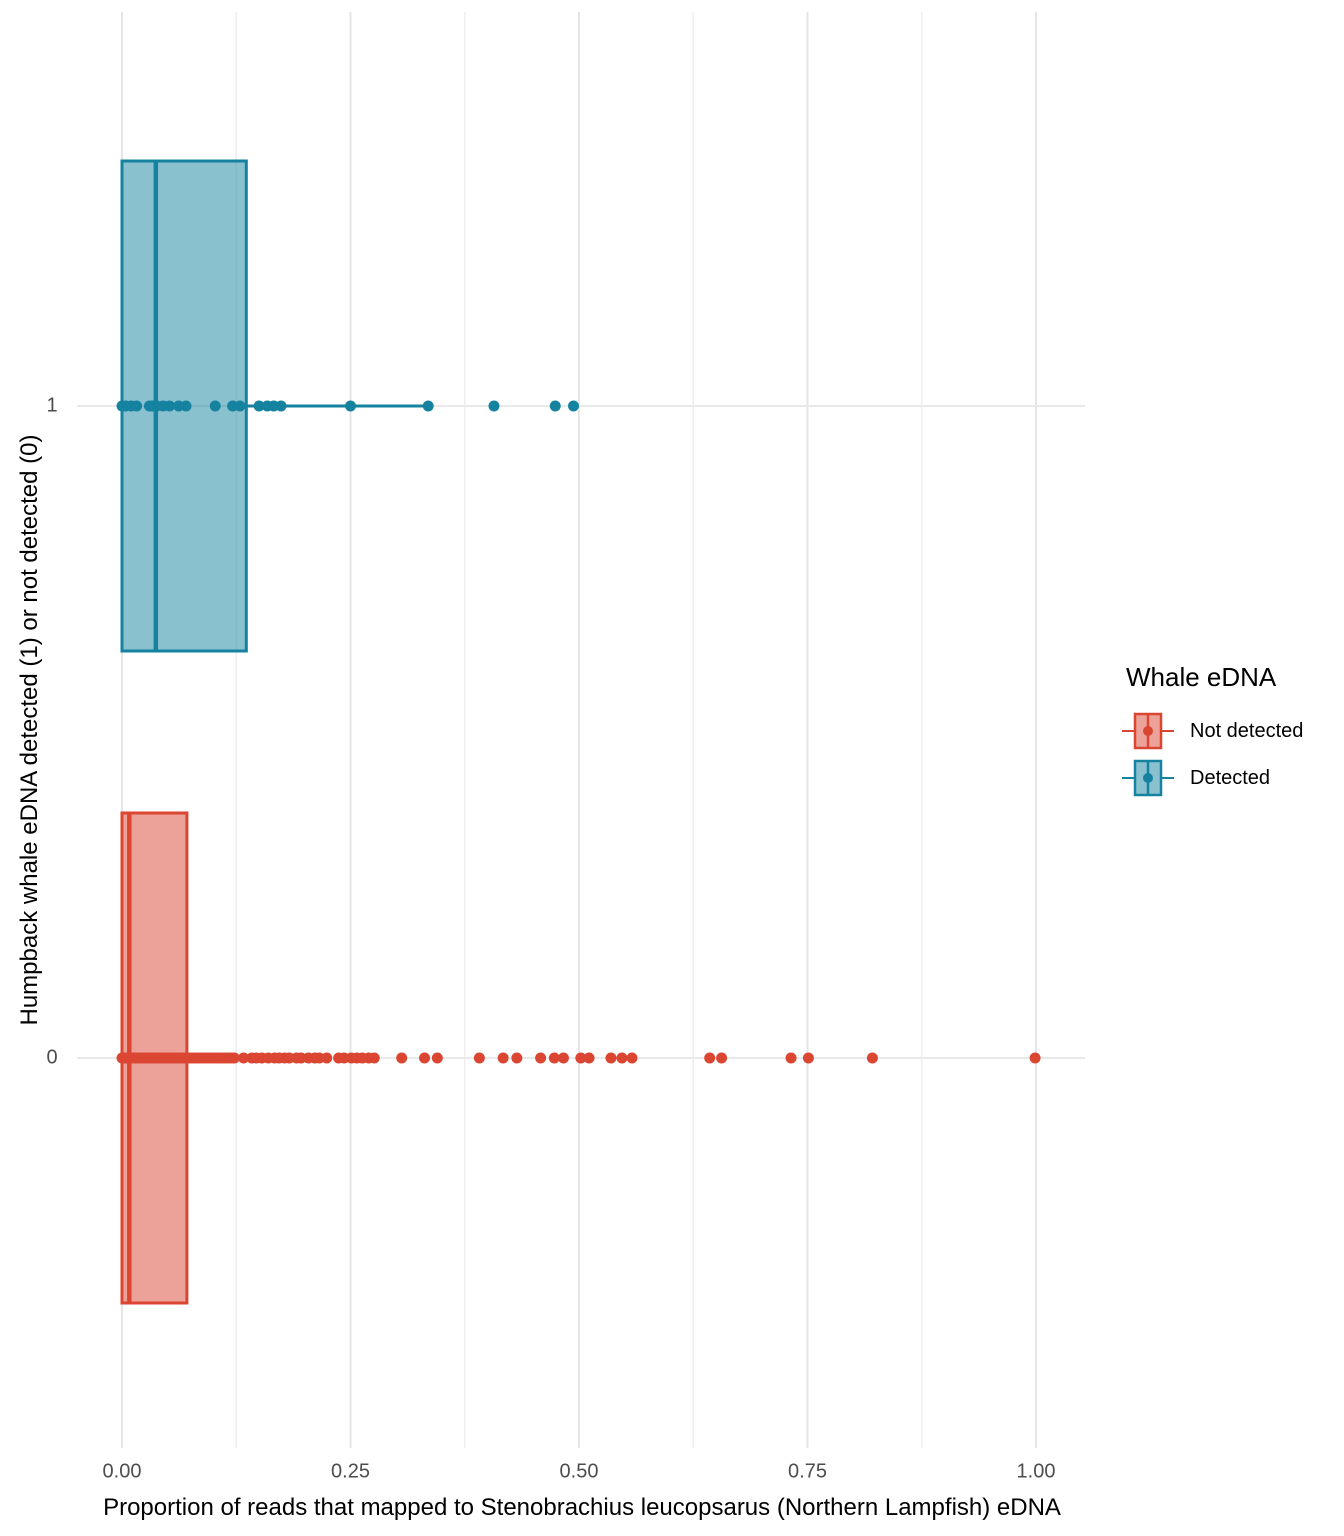 This screenshot has width=1344, height=1536. I want to click on y-tick-label: 0, so click(52, 1057).